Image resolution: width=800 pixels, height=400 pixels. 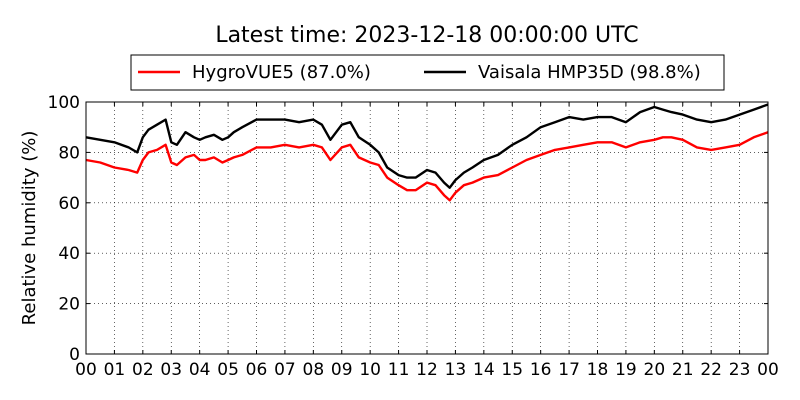 What do you see at coordinates (143, 370) in the screenshot?
I see `x-tick-label: 02` at bounding box center [143, 370].